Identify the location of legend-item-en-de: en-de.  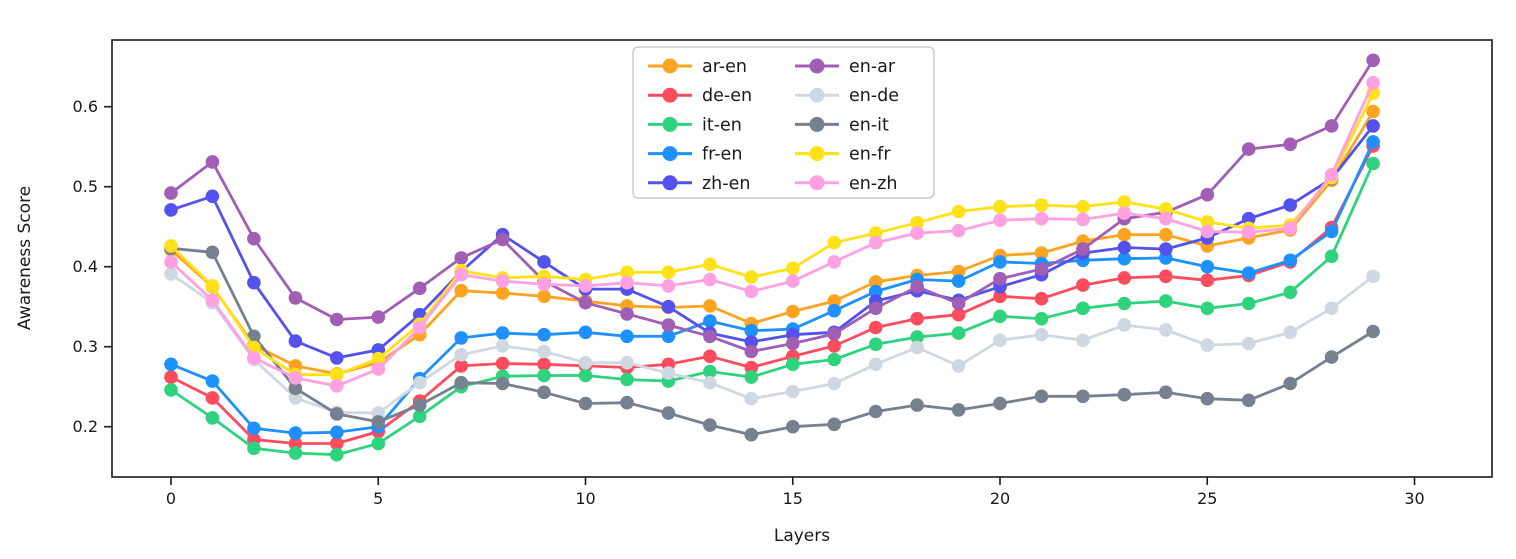
(847, 96).